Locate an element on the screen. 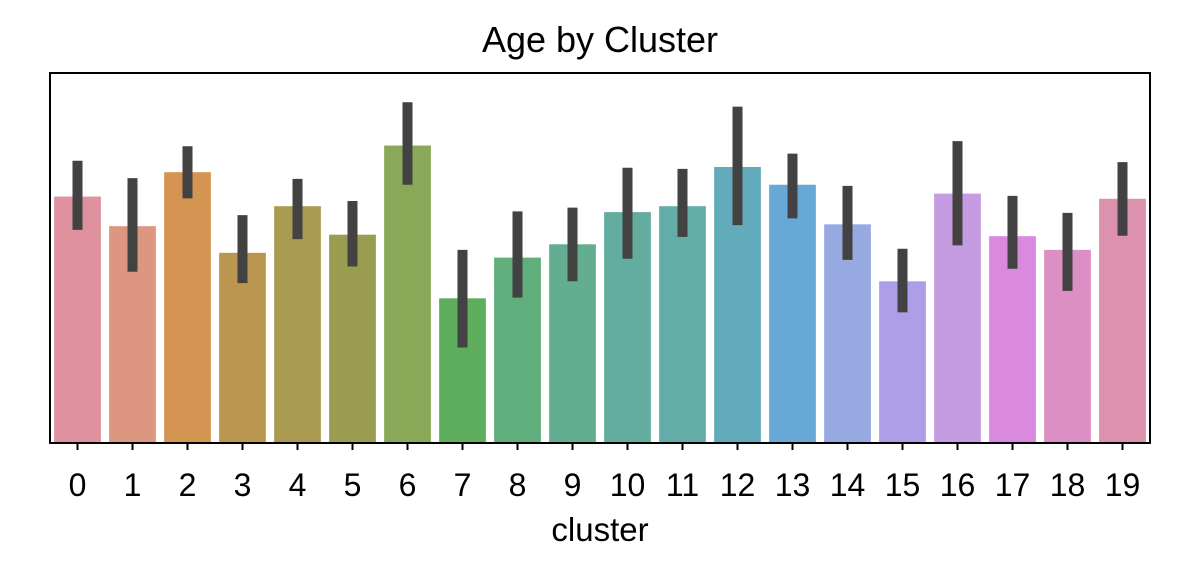 This screenshot has width=1200, height=572. x-tick-label-2: 2 is located at coordinates (188, 485).